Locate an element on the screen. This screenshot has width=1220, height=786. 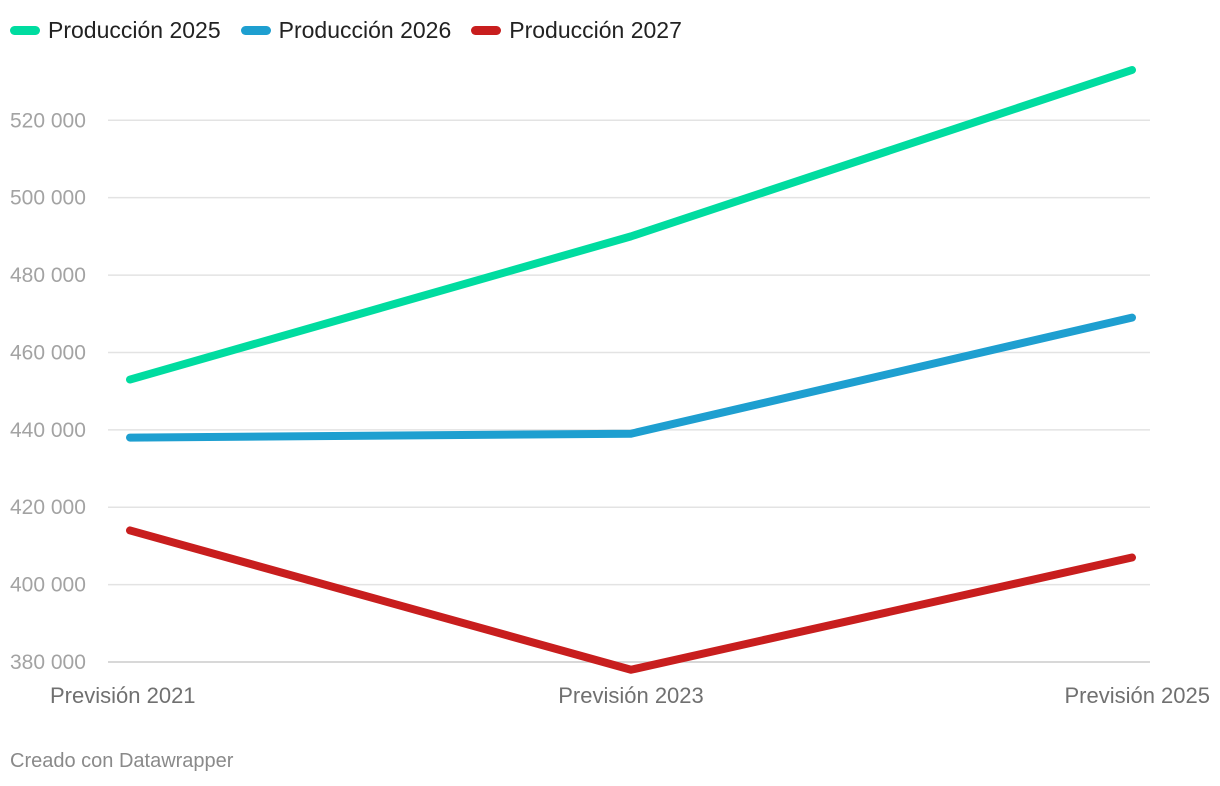
y-tick-label: 500 000 is located at coordinates (48, 198).